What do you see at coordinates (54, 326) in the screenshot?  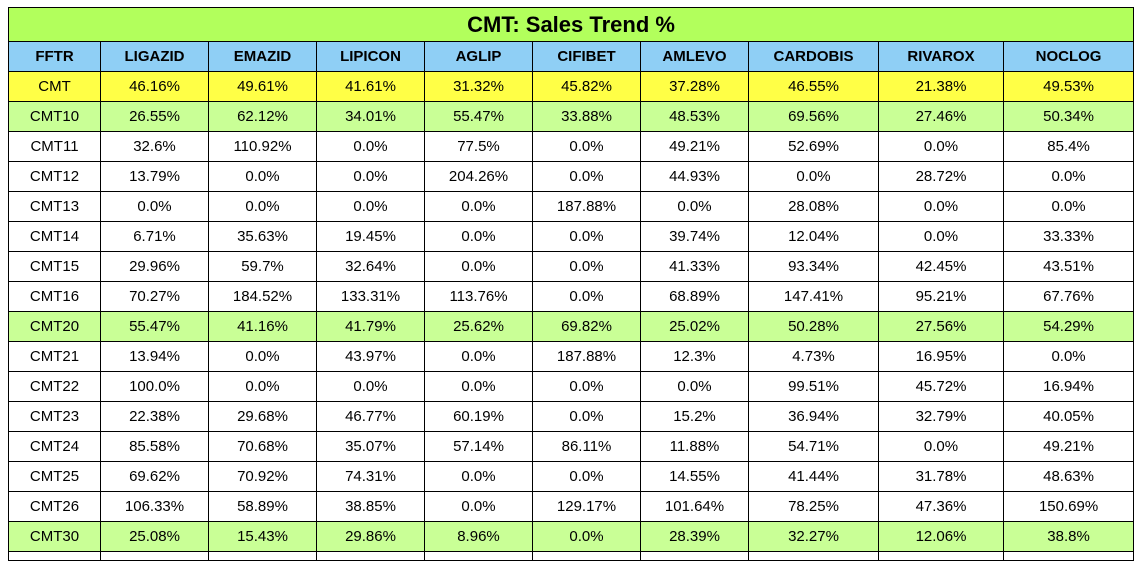 I see `row-label-cell: CMT20` at bounding box center [54, 326].